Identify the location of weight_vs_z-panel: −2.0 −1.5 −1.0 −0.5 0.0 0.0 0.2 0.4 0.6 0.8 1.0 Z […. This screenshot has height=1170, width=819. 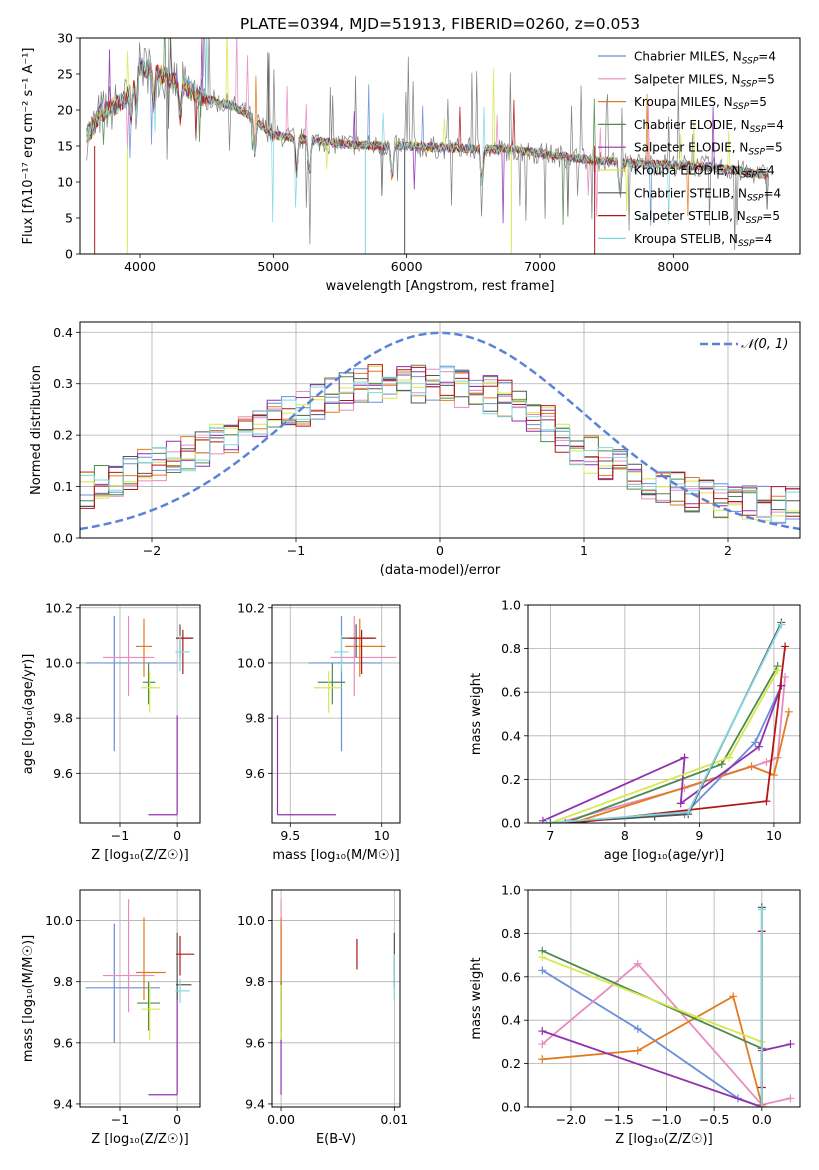
(635, 1015).